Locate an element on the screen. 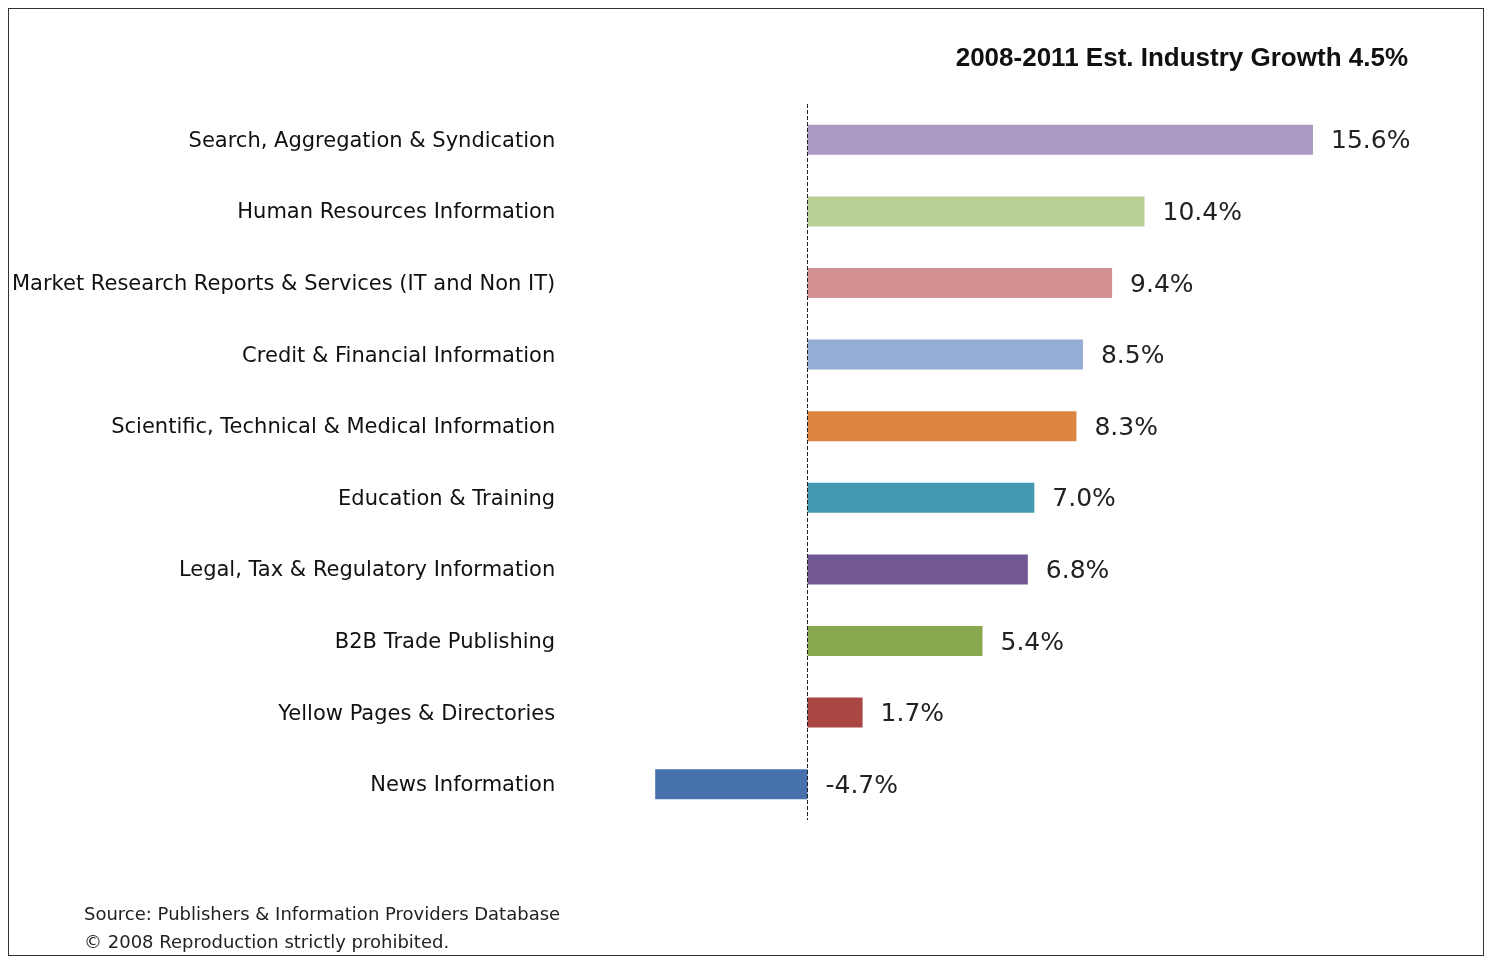 This screenshot has height=964, width=1492. y-tick-label: Human Resources Information is located at coordinates (396, 211).